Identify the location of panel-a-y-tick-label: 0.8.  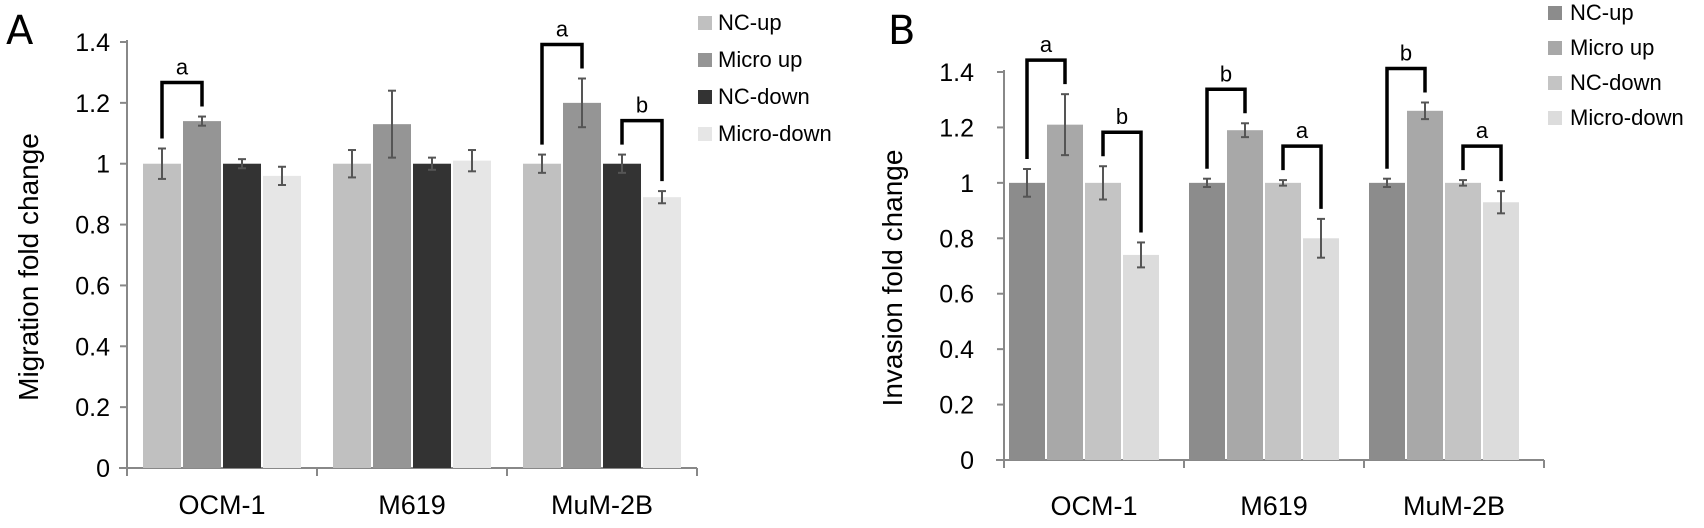
(92, 226).